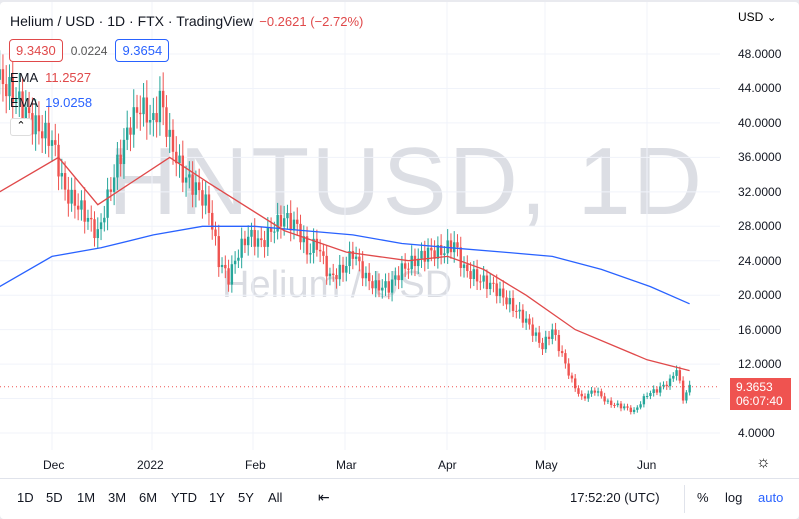  I want to click on percent-toggle: %, so click(703, 497).